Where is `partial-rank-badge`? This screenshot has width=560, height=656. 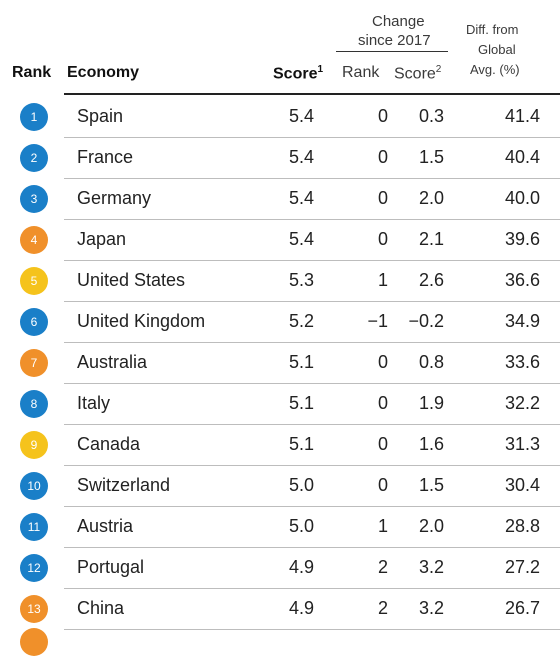
partial-rank-badge is located at coordinates (34, 642).